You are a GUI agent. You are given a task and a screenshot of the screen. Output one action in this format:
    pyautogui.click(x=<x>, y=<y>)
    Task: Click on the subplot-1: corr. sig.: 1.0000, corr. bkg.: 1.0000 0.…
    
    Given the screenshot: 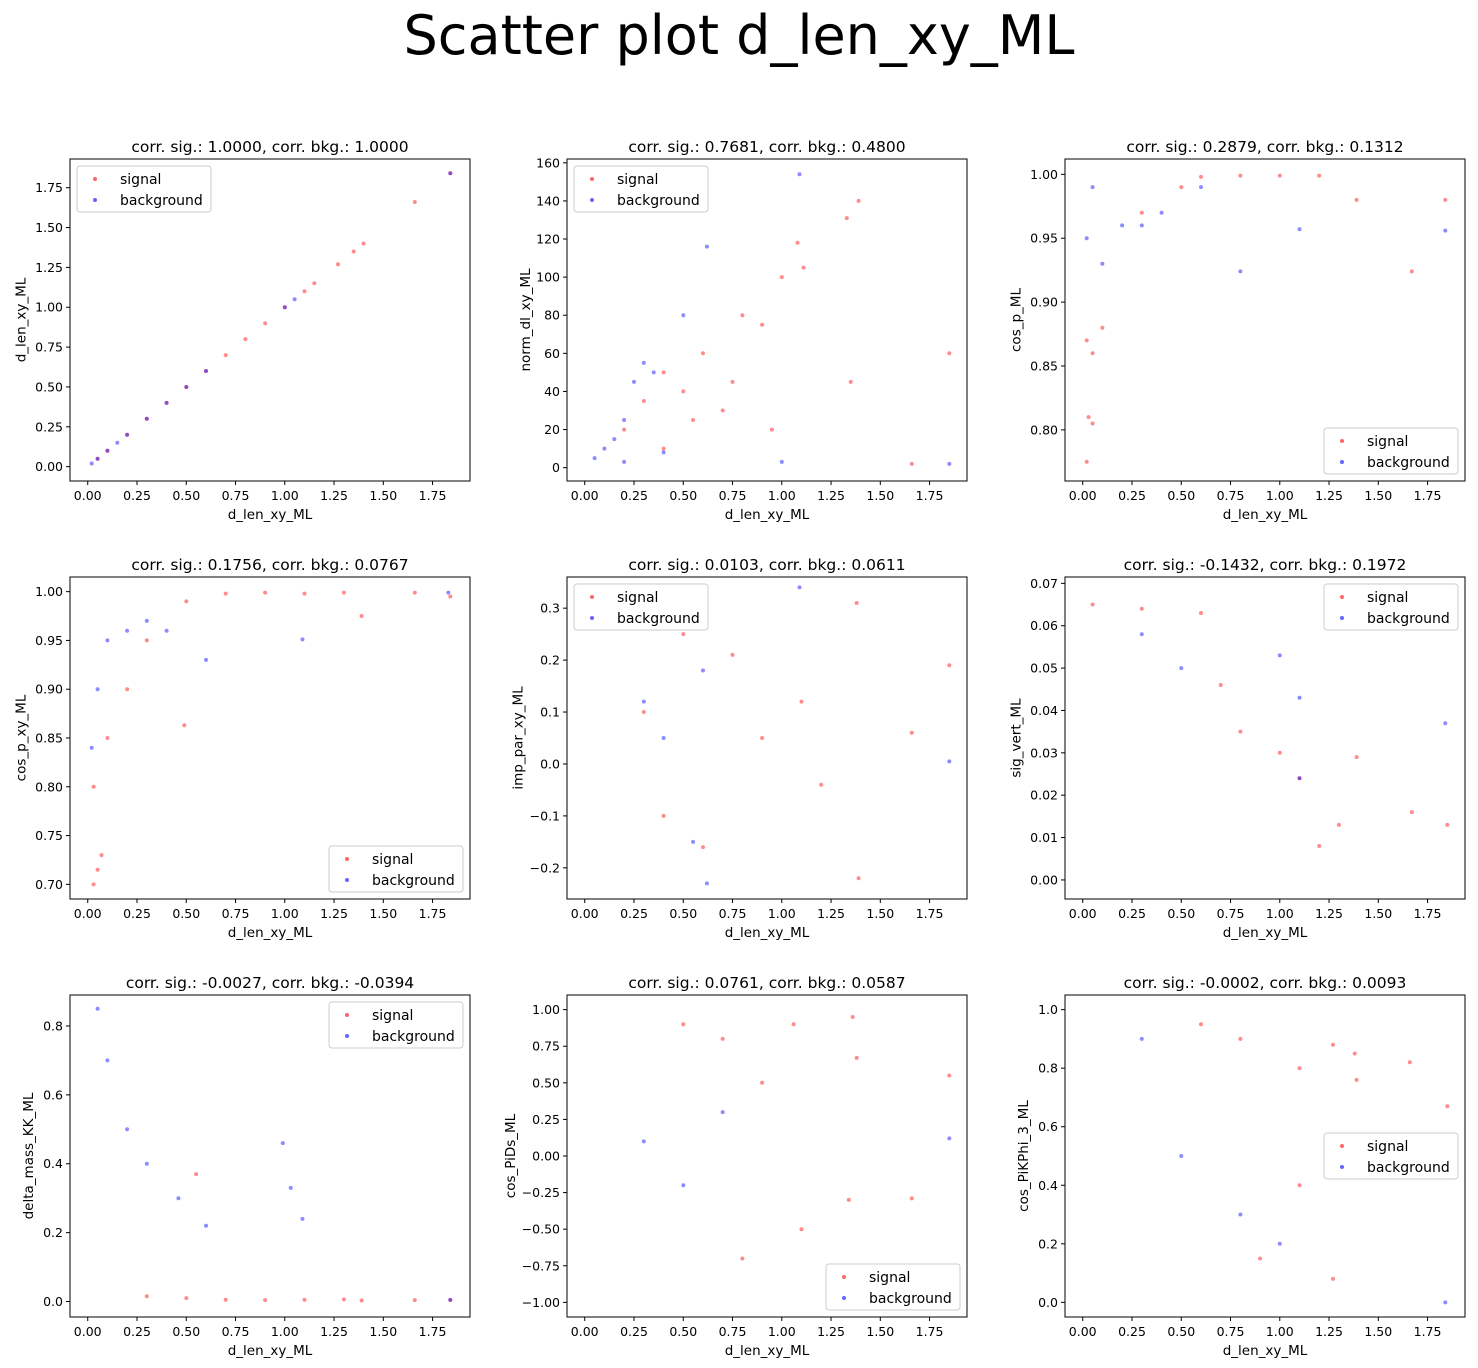 What is the action you would take?
    pyautogui.click(x=242, y=330)
    